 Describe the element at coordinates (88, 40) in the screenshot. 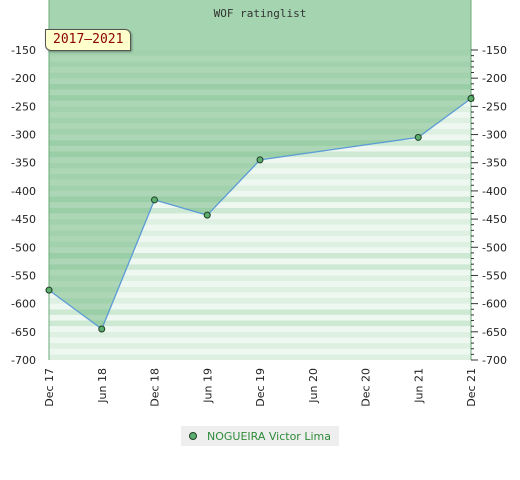

I see `period-label: 2017–2021` at that location.